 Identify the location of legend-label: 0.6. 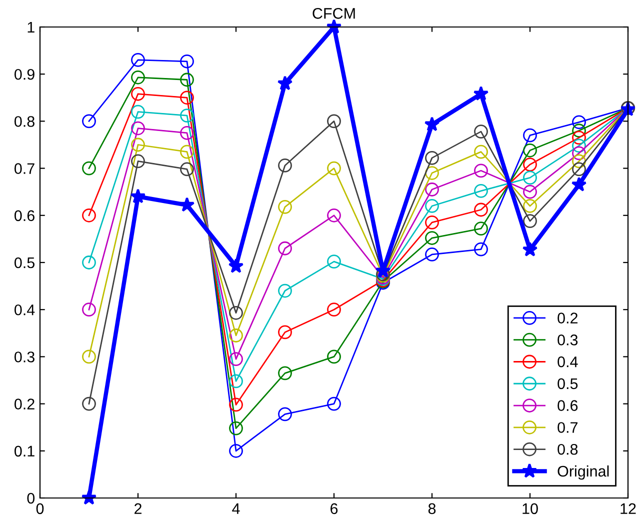
(568, 406).